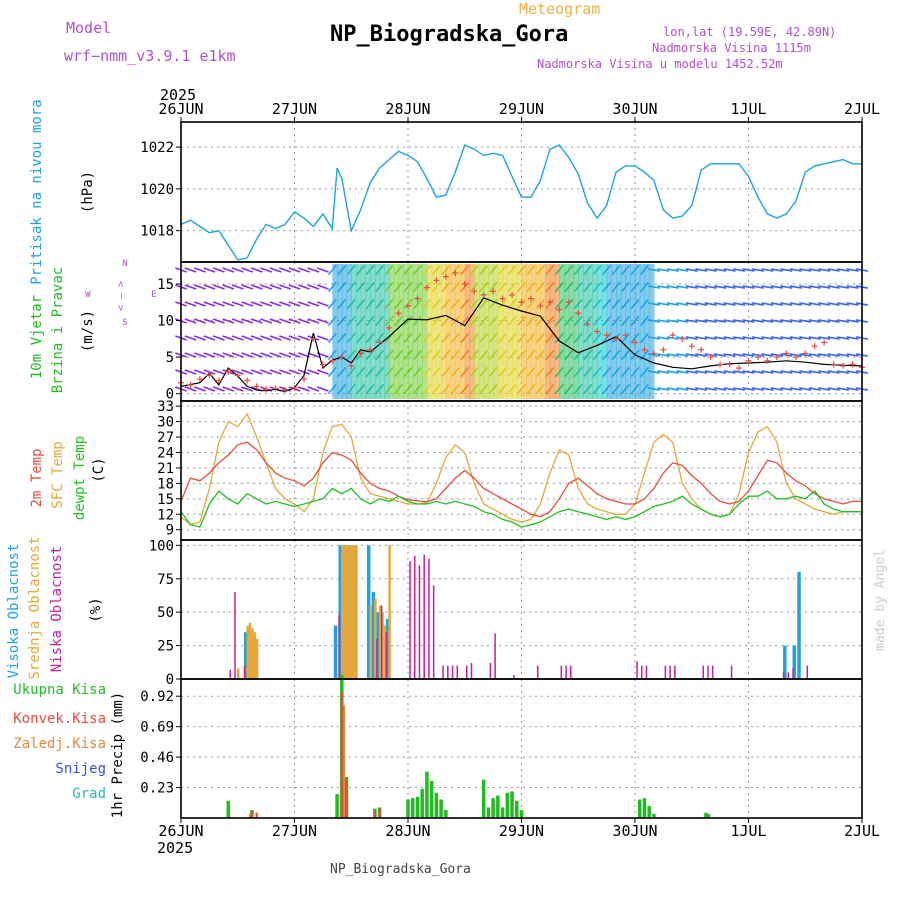 The width and height of the screenshot is (900, 900). What do you see at coordinates (165, 453) in the screenshot?
I see `y-tick-label: 24` at bounding box center [165, 453].